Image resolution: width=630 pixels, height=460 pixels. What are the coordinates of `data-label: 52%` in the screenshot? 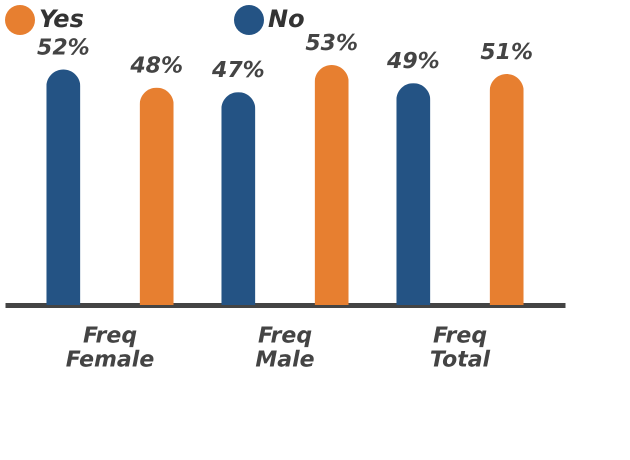 It's located at (63, 48).